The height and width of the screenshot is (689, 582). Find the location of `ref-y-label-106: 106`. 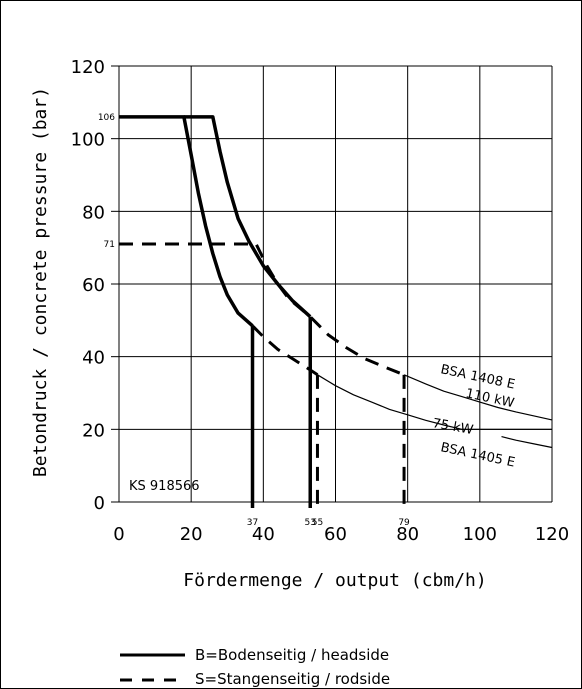

ref-y-label-106: 106 is located at coordinates (106, 118).